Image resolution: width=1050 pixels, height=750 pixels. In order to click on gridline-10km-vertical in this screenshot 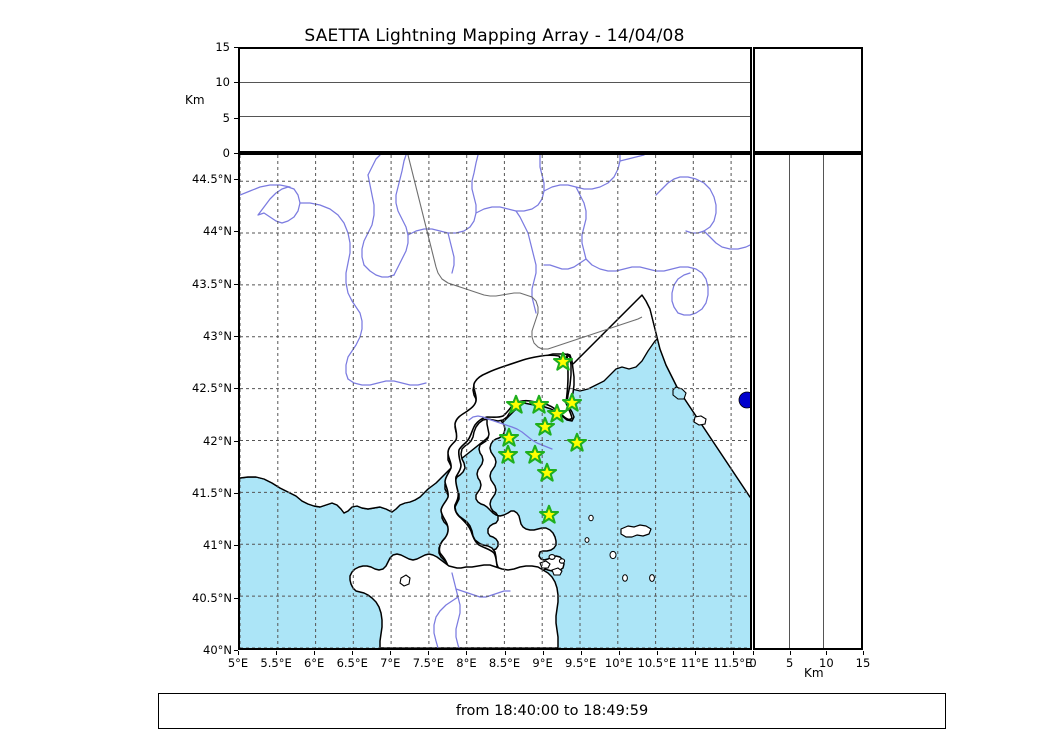, I will do `click(823, 401)`.